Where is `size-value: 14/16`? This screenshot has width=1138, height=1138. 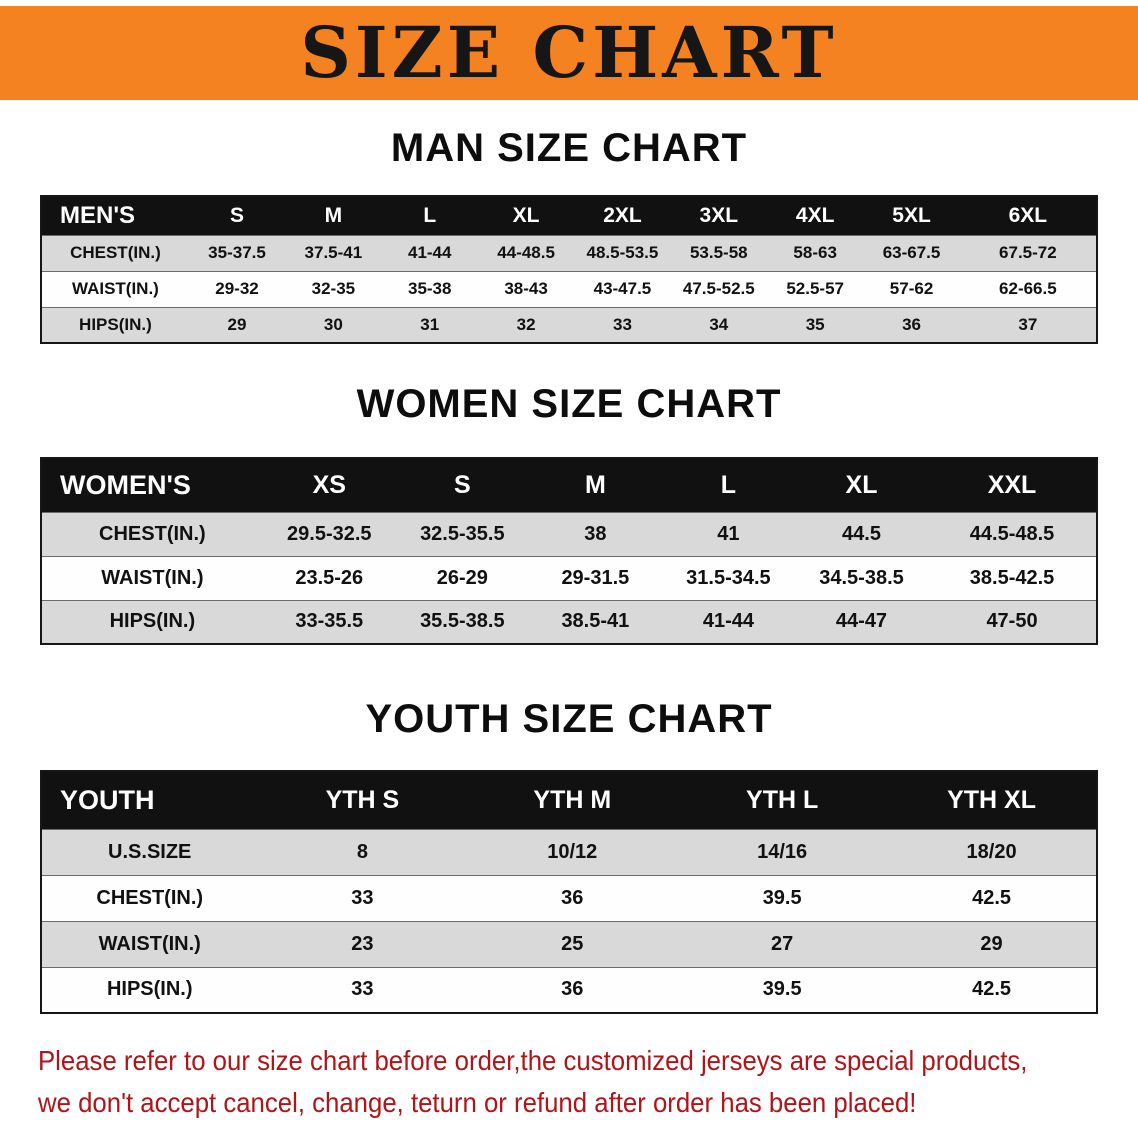
size-value: 14/16 is located at coordinates (782, 851).